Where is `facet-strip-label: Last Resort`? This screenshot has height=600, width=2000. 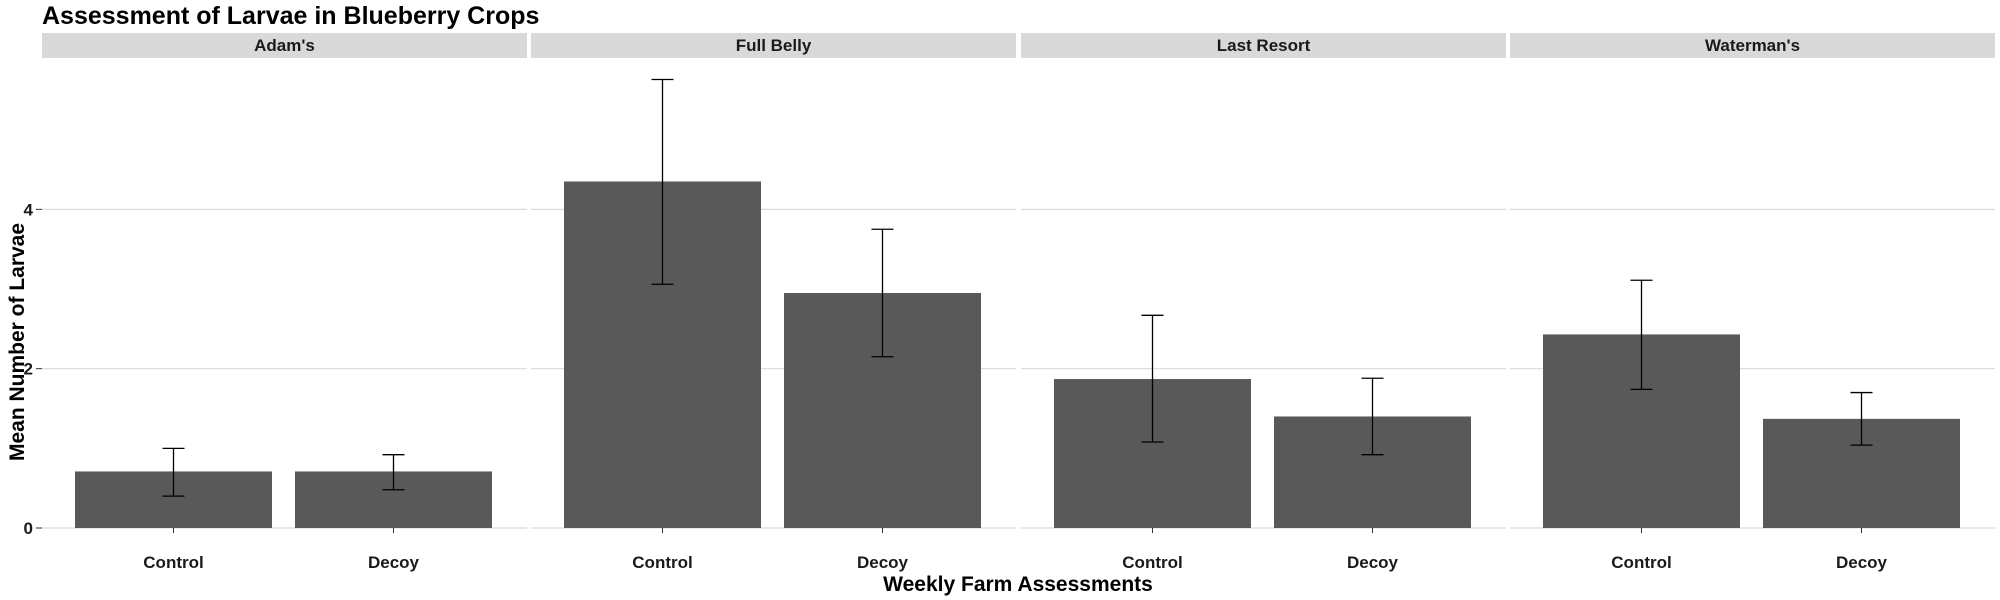 facet-strip-label: Last Resort is located at coordinates (1264, 45).